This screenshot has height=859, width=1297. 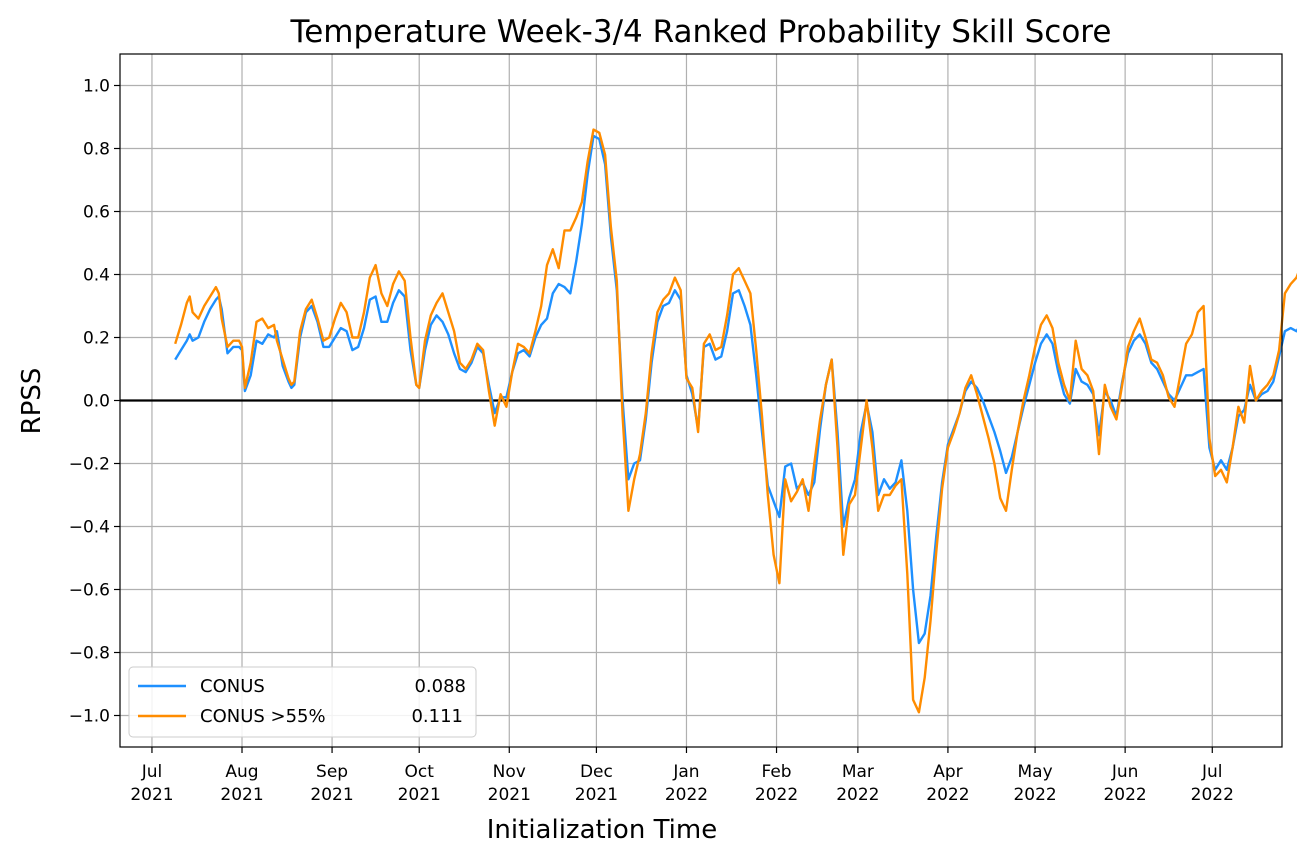 I want to click on y-axis-label: RPSS, so click(x=32, y=401).